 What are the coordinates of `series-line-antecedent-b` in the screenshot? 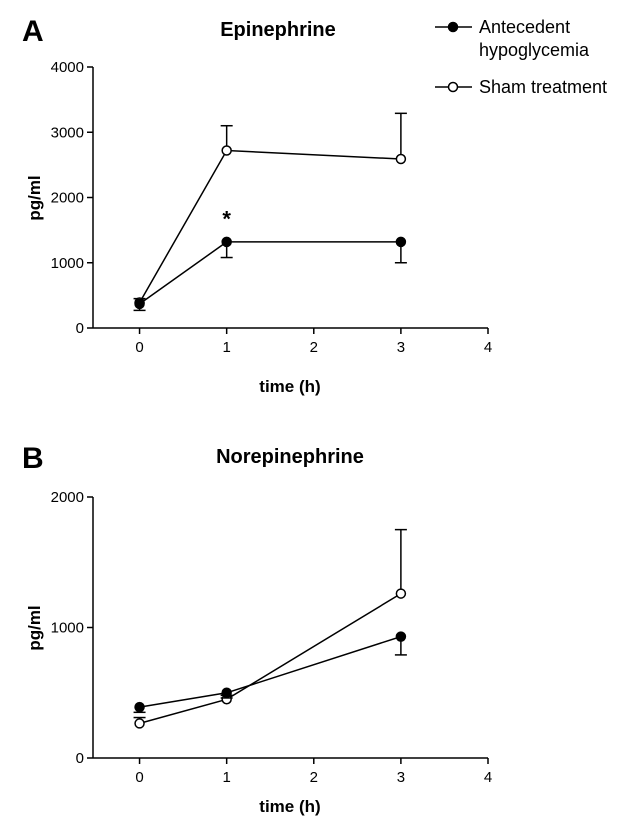 It's located at (270, 671).